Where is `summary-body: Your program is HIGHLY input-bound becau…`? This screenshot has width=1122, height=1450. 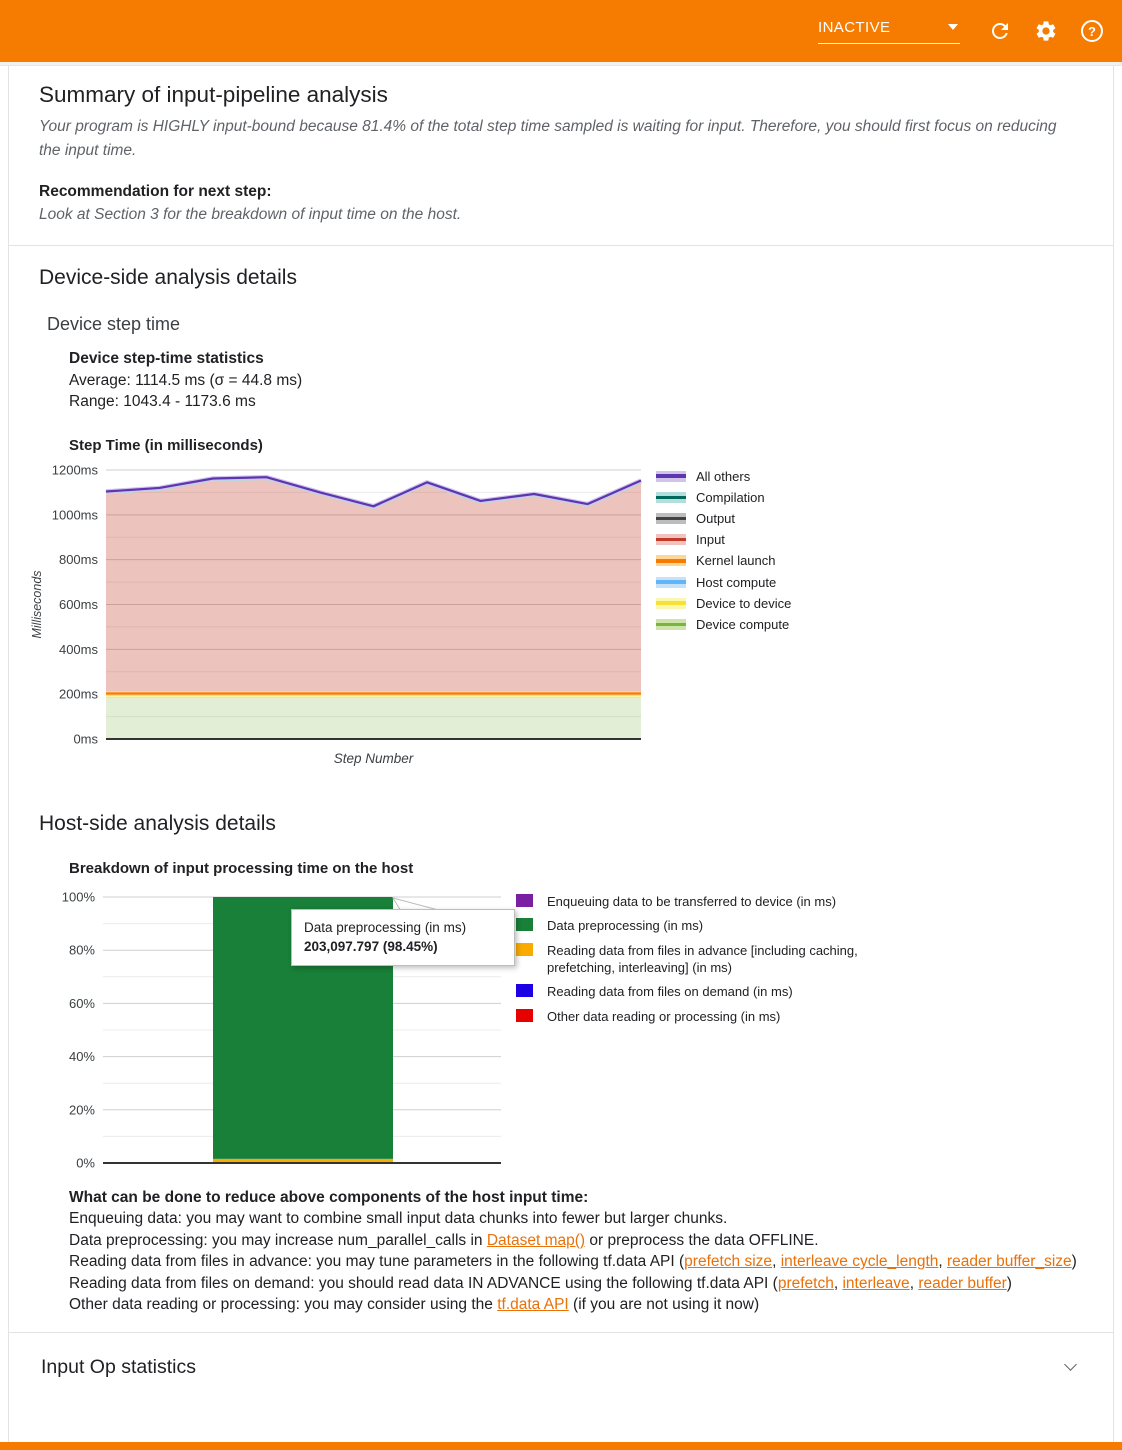 summary-body: Your program is HIGHLY input-bound becau… is located at coordinates (548, 138).